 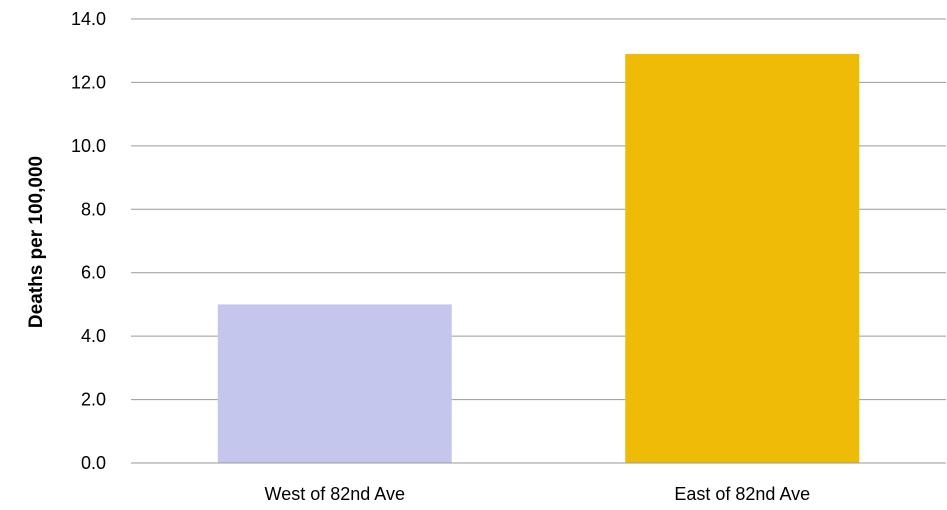 I want to click on y-tick-label: 12.0, so click(x=88, y=82).